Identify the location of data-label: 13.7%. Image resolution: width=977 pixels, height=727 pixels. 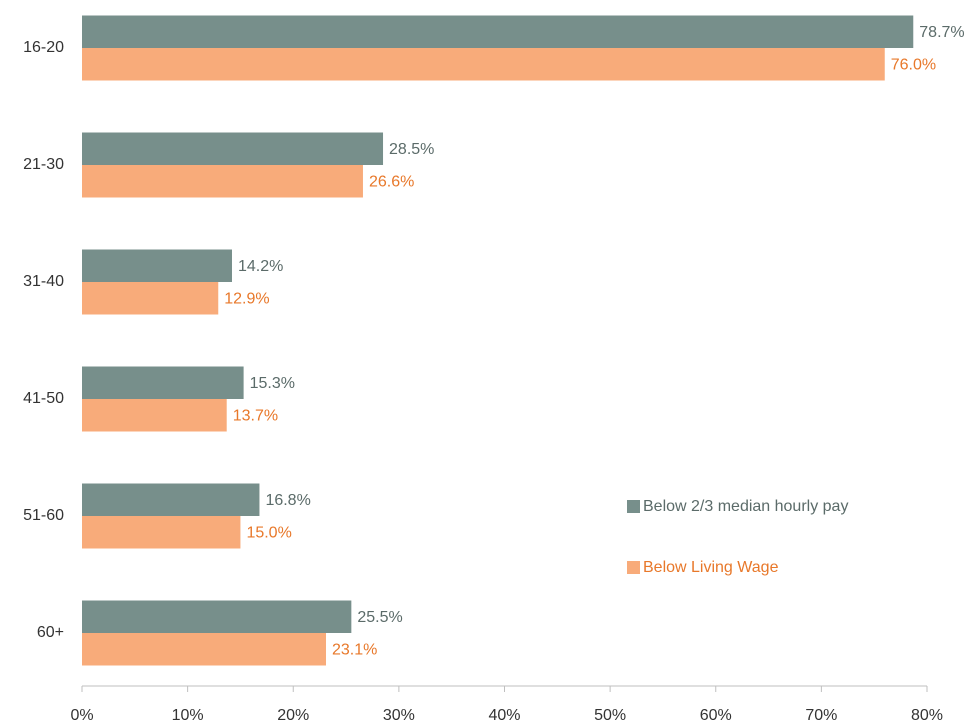
(255, 415).